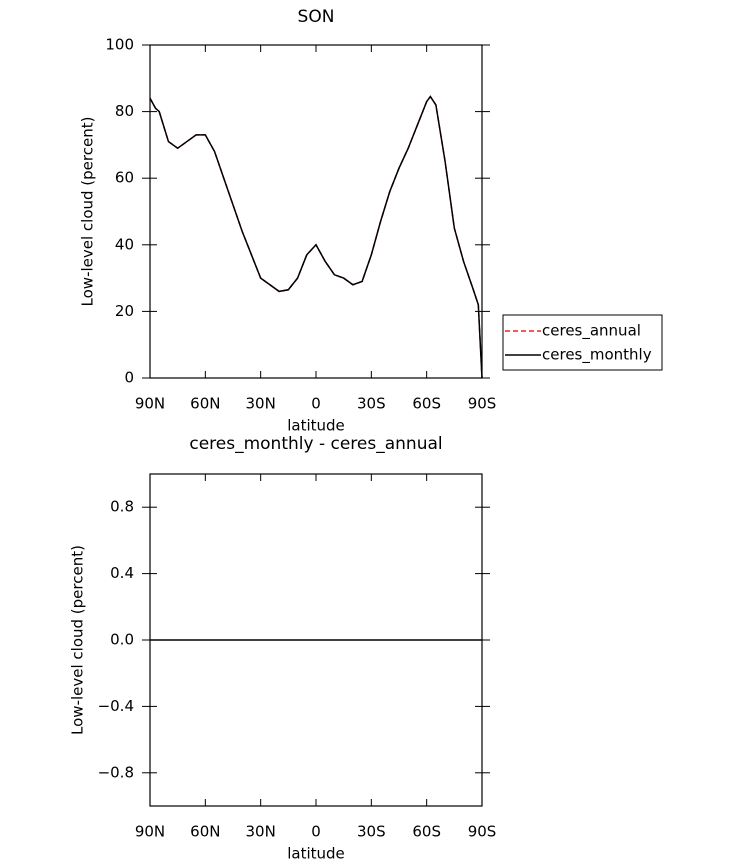 The height and width of the screenshot is (866, 733). Describe the element at coordinates (124, 244) in the screenshot. I see `y-tick-label: 40` at that location.